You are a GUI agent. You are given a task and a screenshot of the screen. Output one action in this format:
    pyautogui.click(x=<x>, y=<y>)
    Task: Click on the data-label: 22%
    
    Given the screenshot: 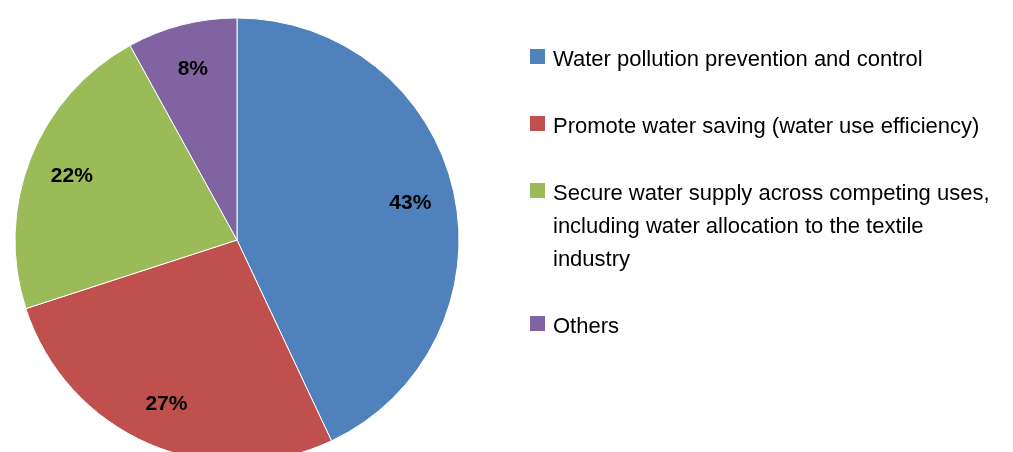 What is the action you would take?
    pyautogui.click(x=72, y=175)
    